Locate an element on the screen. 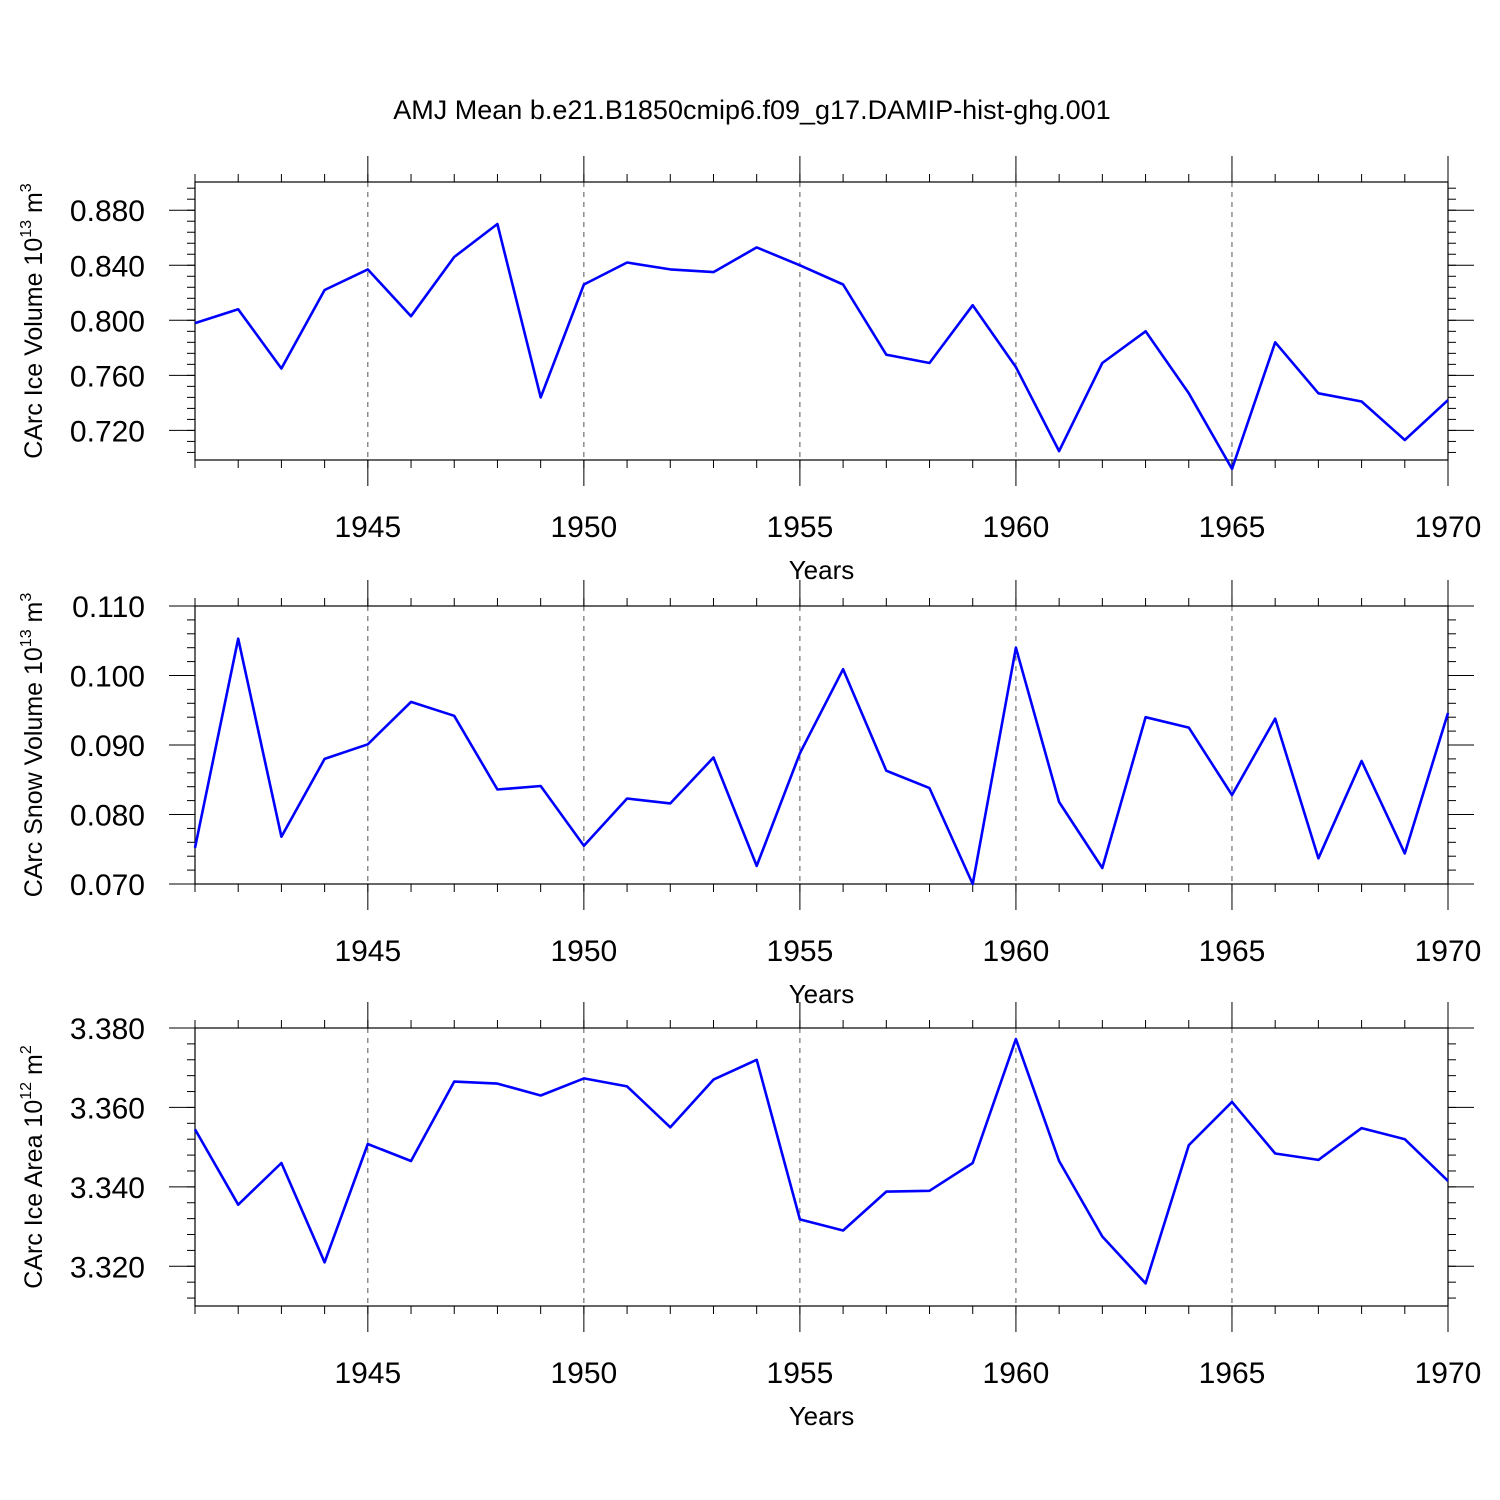 The image size is (1500, 1500). y-axis-label: CArc Ice Area 1012 m2 is located at coordinates (33, 1167).